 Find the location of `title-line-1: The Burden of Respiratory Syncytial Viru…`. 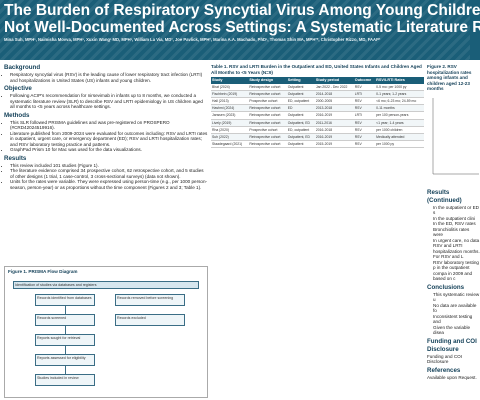

title-line-1: The Burden of Respiratory Syncytial Viru… is located at coordinates (242, 10).